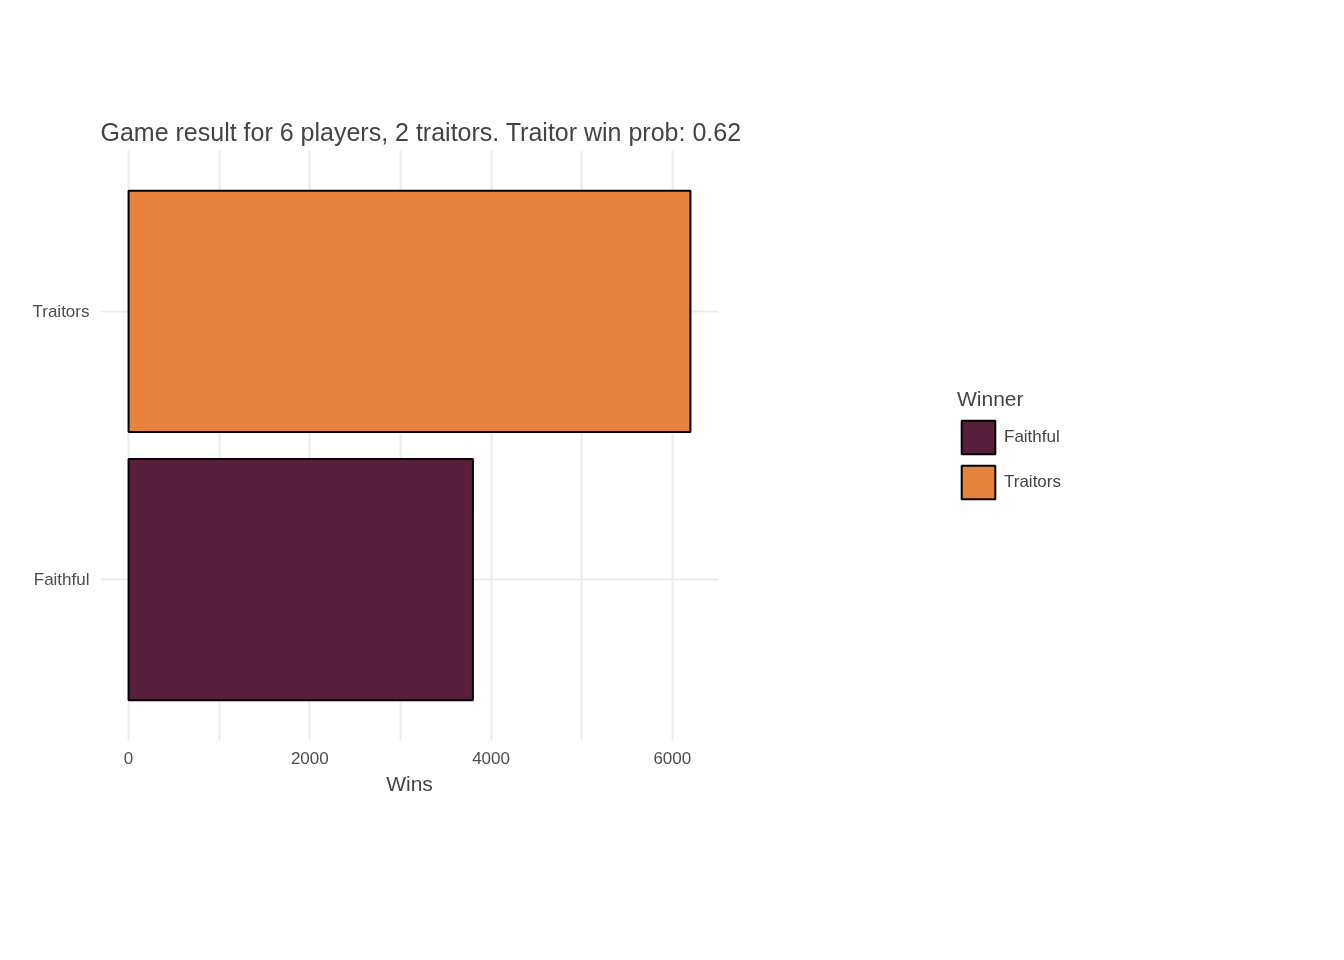 The width and height of the screenshot is (1344, 960). I want to click on x-tick-label: 0, so click(128, 758).